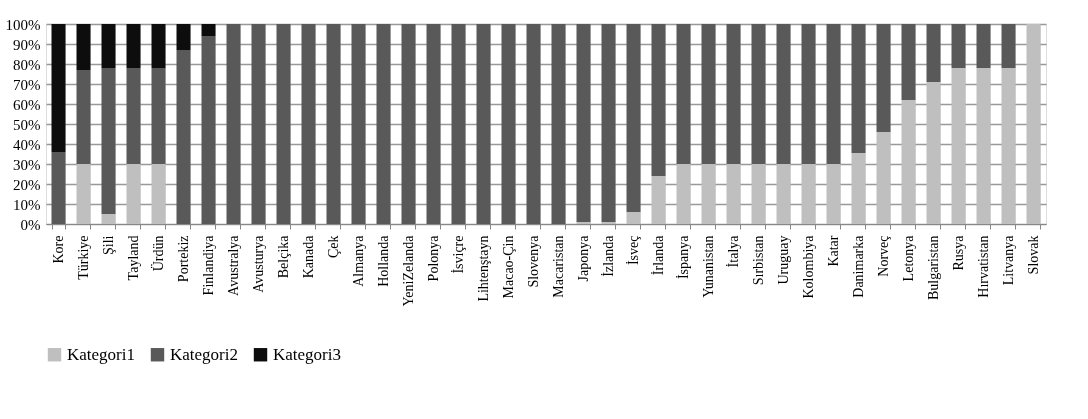 This screenshot has width=1088, height=419. I want to click on y-tick-label: 100%, so click(23, 24).